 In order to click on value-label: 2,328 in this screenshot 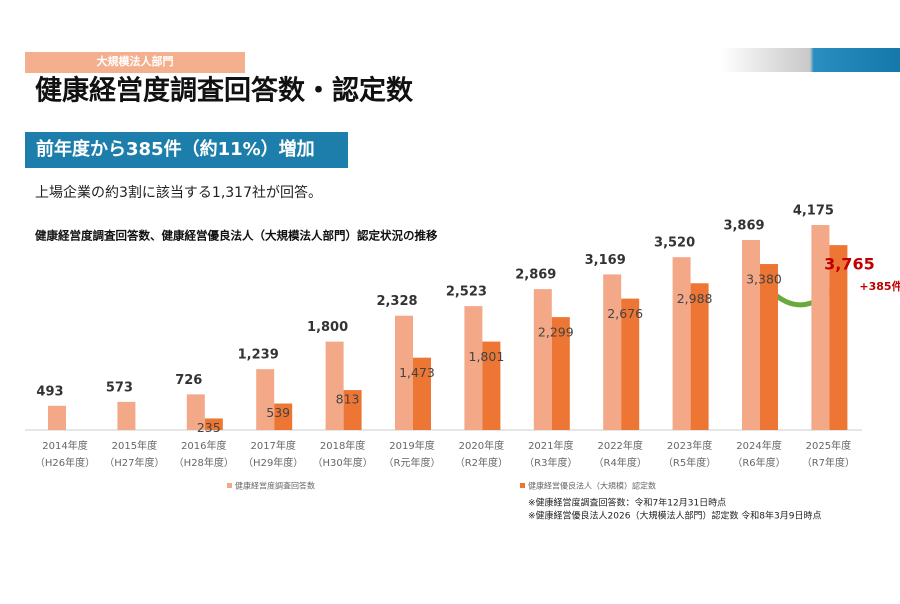, I will do `click(396, 301)`.